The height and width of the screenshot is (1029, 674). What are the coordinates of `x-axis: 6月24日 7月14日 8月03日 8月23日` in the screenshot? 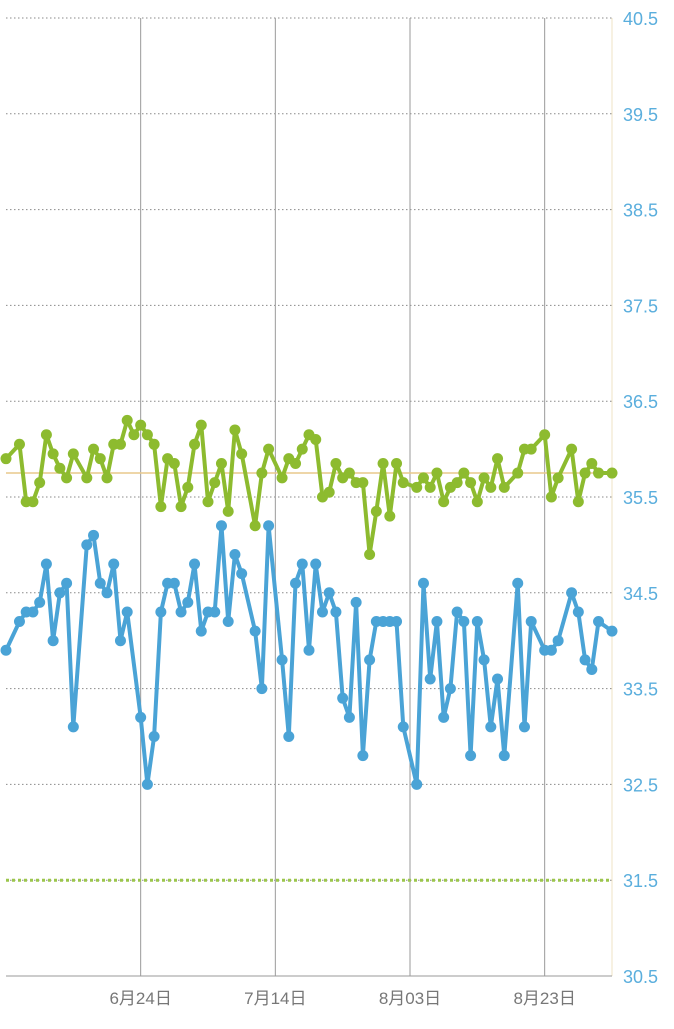 It's located at (342, 998).